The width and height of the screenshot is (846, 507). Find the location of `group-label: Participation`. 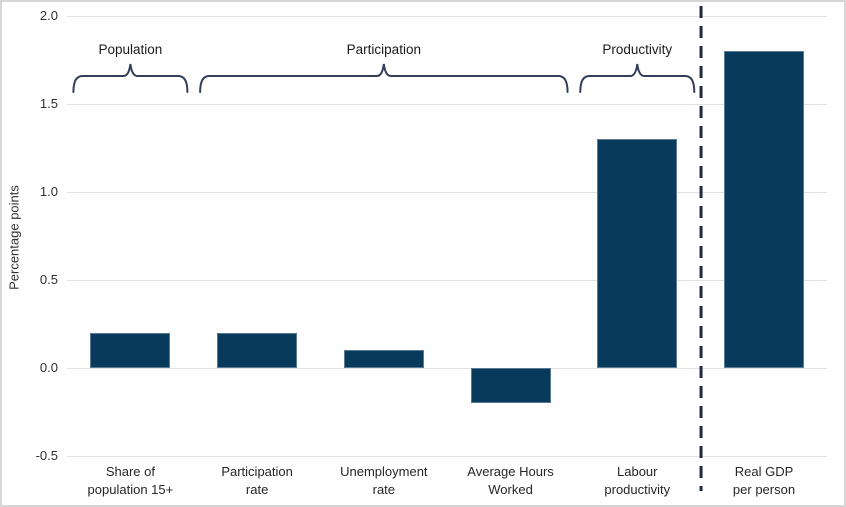

group-label: Participation is located at coordinates (383, 49).